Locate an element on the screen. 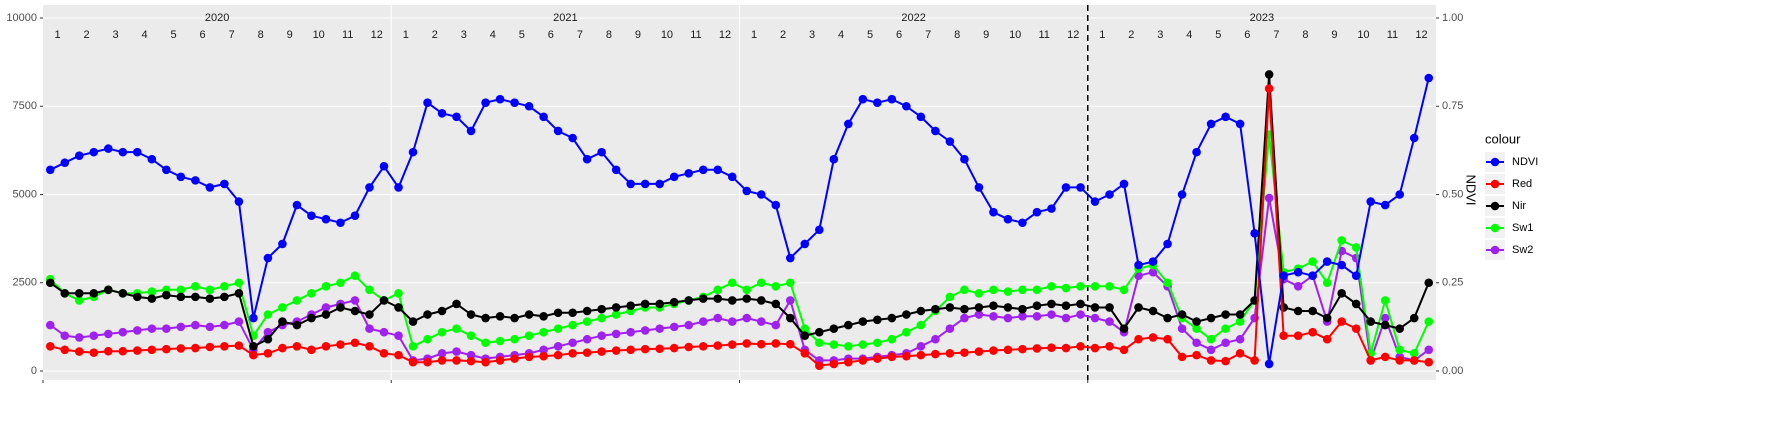 This screenshot has width=1773, height=442. month-label: 6 is located at coordinates (551, 35).